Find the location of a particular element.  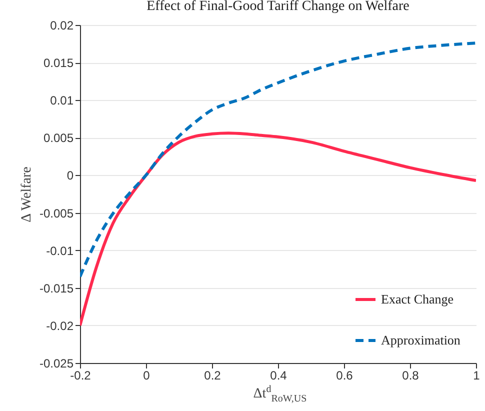

x-tick-label: 0.6 is located at coordinates (345, 375).